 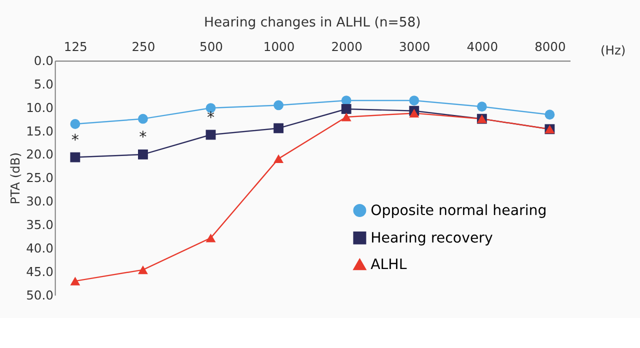 What do you see at coordinates (482, 47) in the screenshot?
I see `x-tick-label: 4000` at bounding box center [482, 47].